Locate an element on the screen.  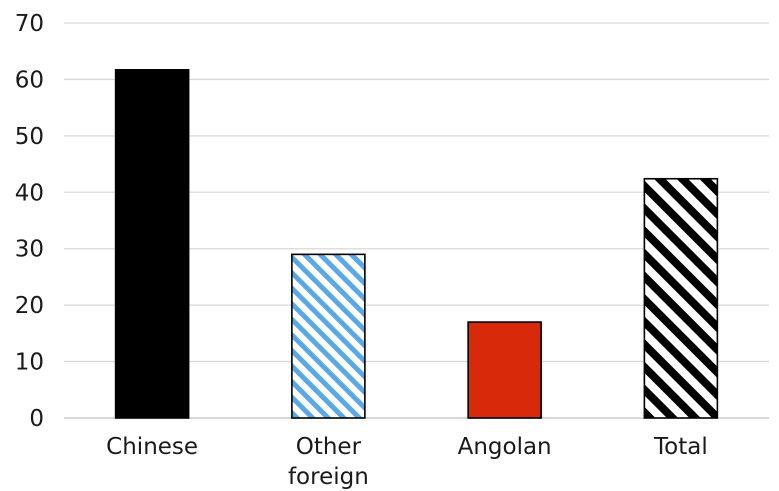
y-tick-label: 50 is located at coordinates (29, 137).